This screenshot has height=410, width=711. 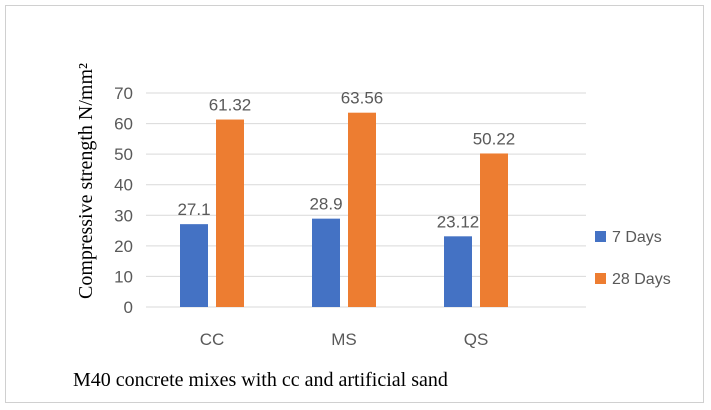 I want to click on x-axis-ticks: CC MS QS, so click(x=344, y=339).